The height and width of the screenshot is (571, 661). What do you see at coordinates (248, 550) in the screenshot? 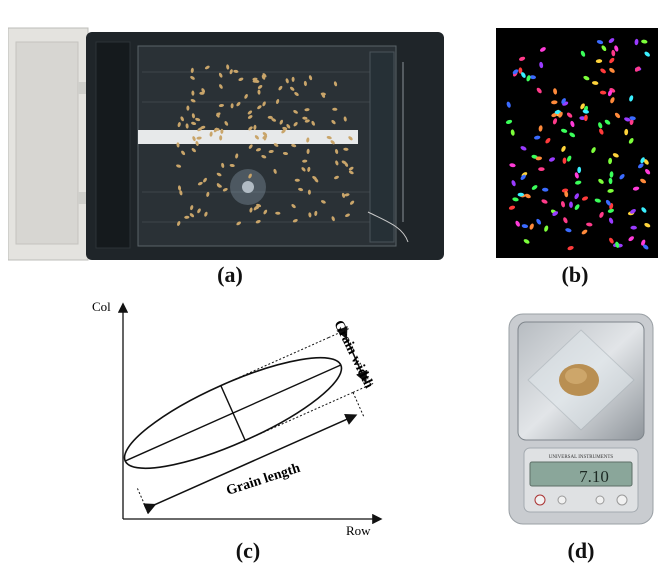
I see `caption-c: (c)` at bounding box center [248, 550].